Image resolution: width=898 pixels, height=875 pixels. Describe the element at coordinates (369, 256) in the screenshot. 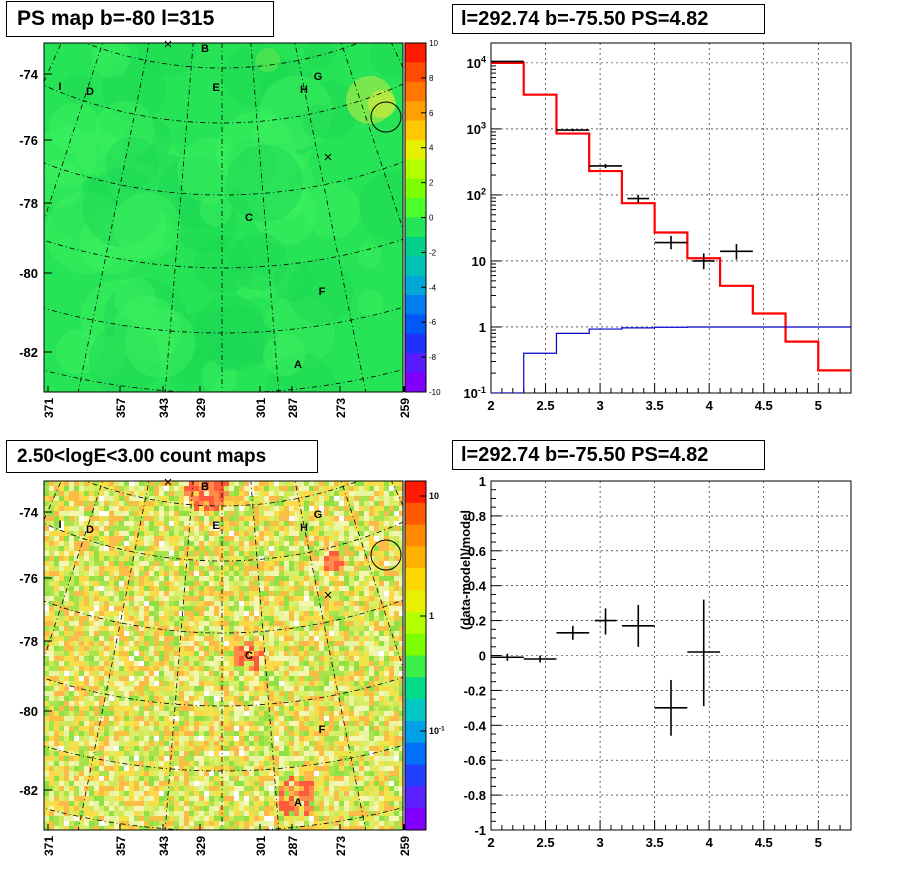

I see `ps-heatmap-blob` at that location.